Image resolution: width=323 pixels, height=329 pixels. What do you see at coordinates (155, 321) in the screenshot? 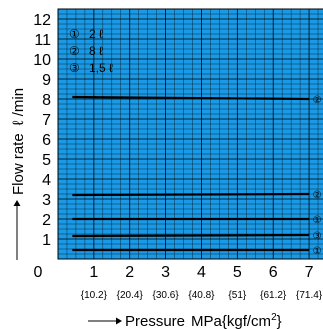
I see `x-axis-label: Pressure` at bounding box center [155, 321].